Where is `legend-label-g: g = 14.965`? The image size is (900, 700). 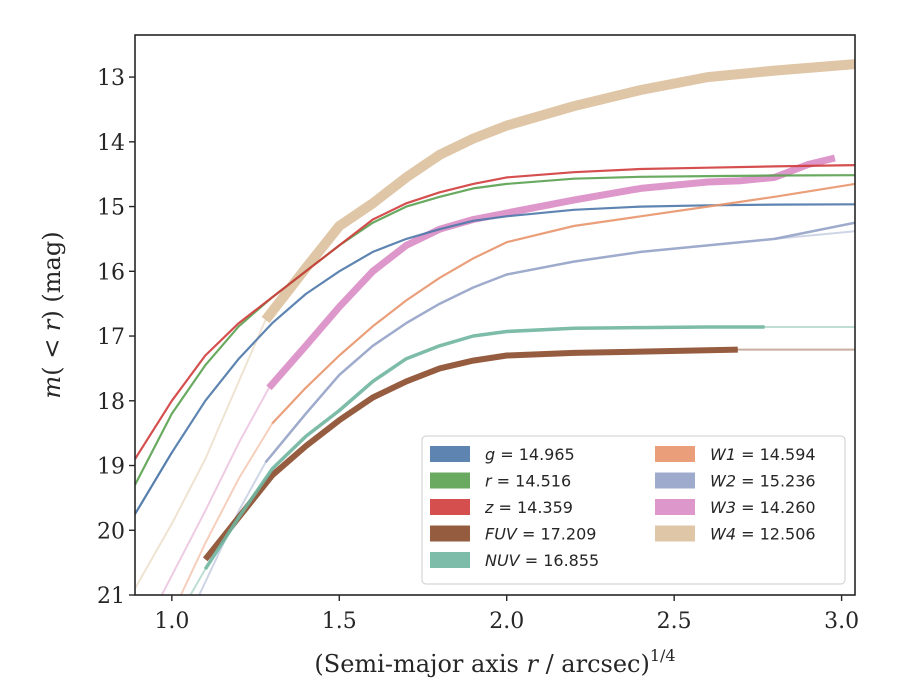
legend-label-g: g = 14.965 is located at coordinates (530, 454).